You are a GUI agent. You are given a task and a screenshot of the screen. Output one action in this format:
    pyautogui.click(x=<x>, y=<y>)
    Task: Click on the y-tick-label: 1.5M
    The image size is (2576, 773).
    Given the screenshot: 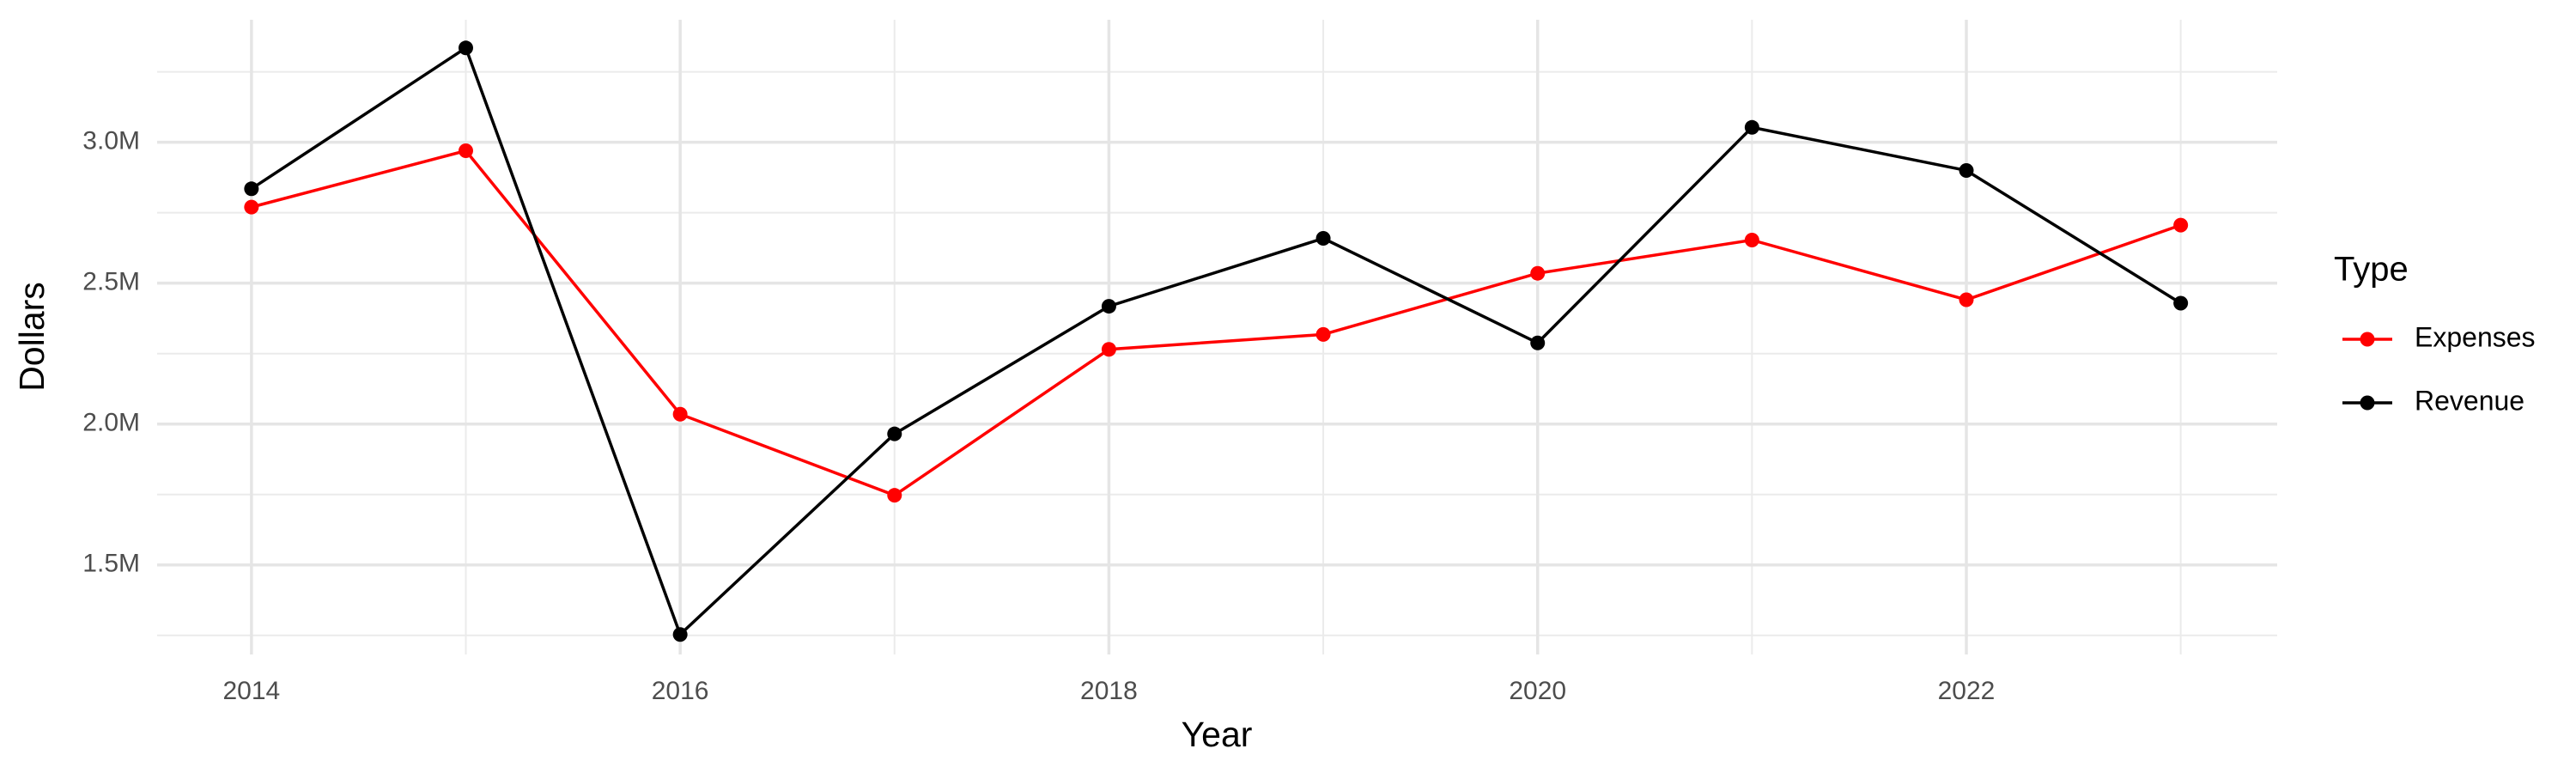 What is the action you would take?
    pyautogui.click(x=111, y=564)
    